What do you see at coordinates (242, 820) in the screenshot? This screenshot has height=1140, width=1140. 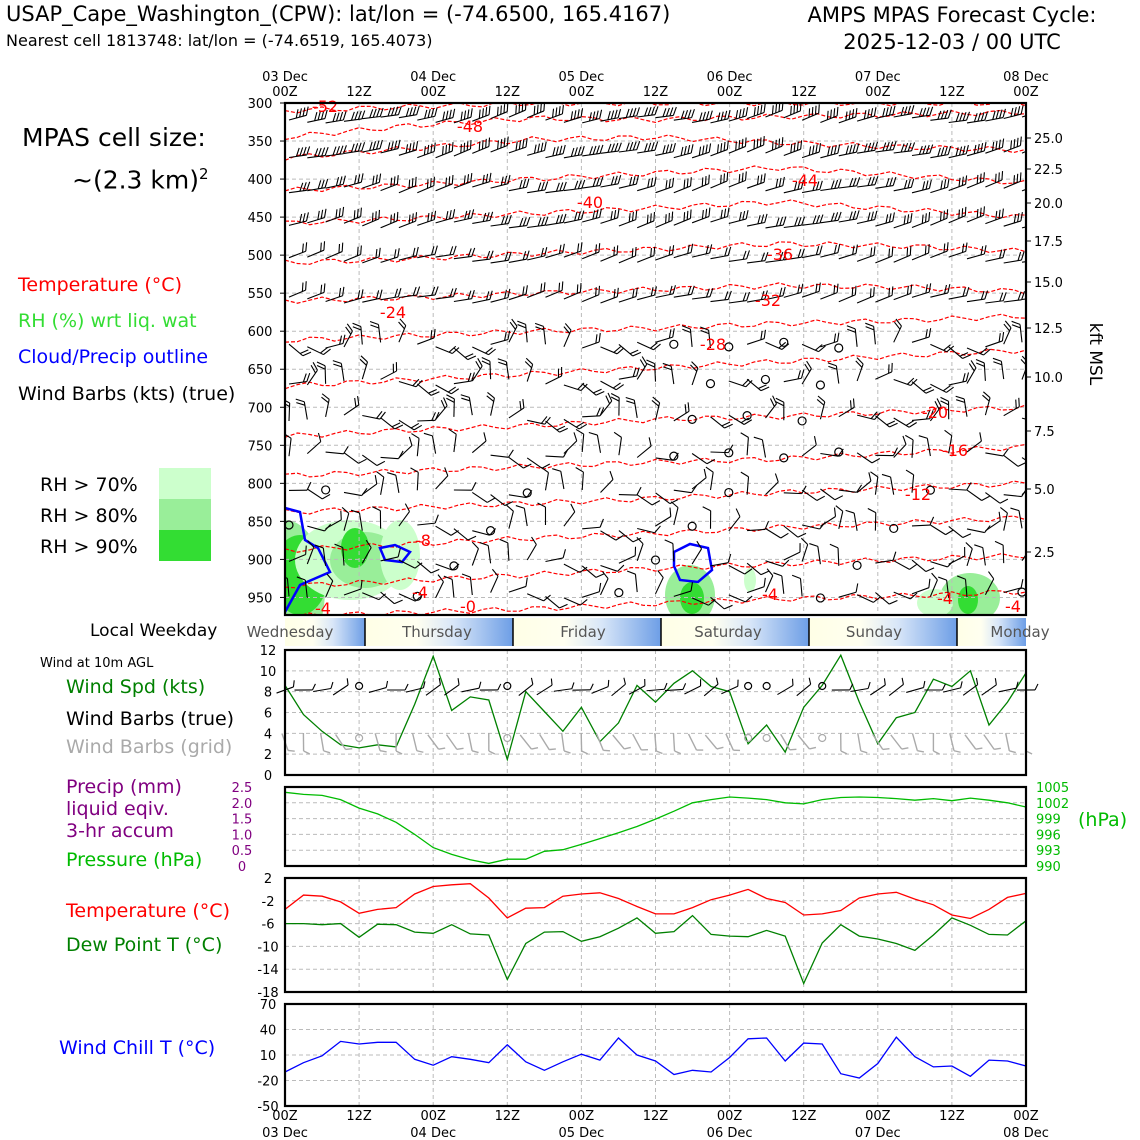 I see `precip-tick-label: 1.5` at bounding box center [242, 820].